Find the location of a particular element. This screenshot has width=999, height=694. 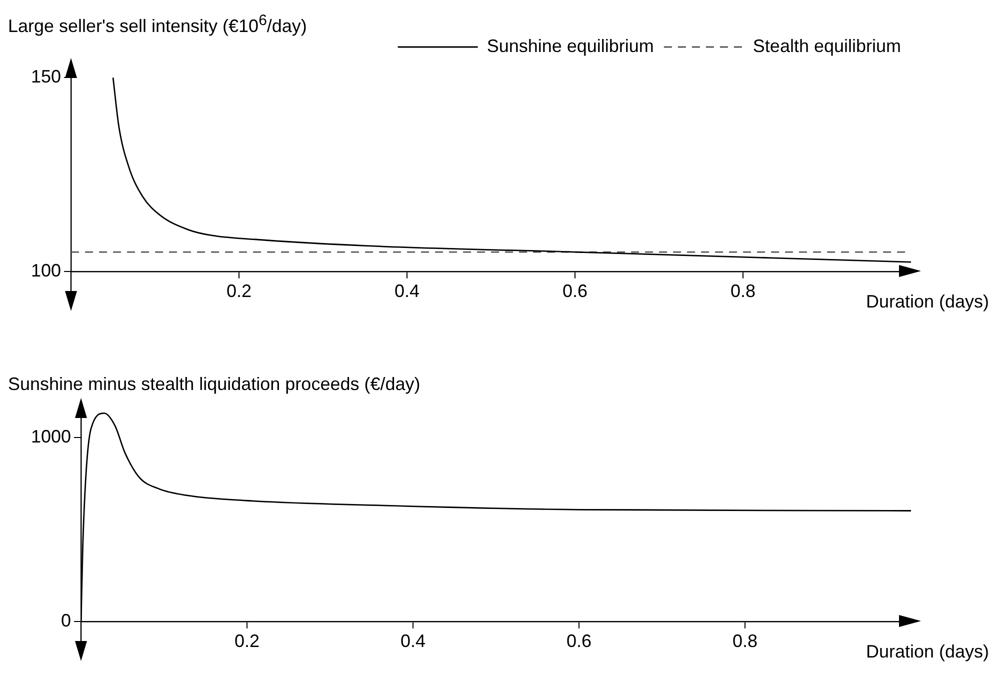

y-tick-label: 100 is located at coordinates (46, 270).